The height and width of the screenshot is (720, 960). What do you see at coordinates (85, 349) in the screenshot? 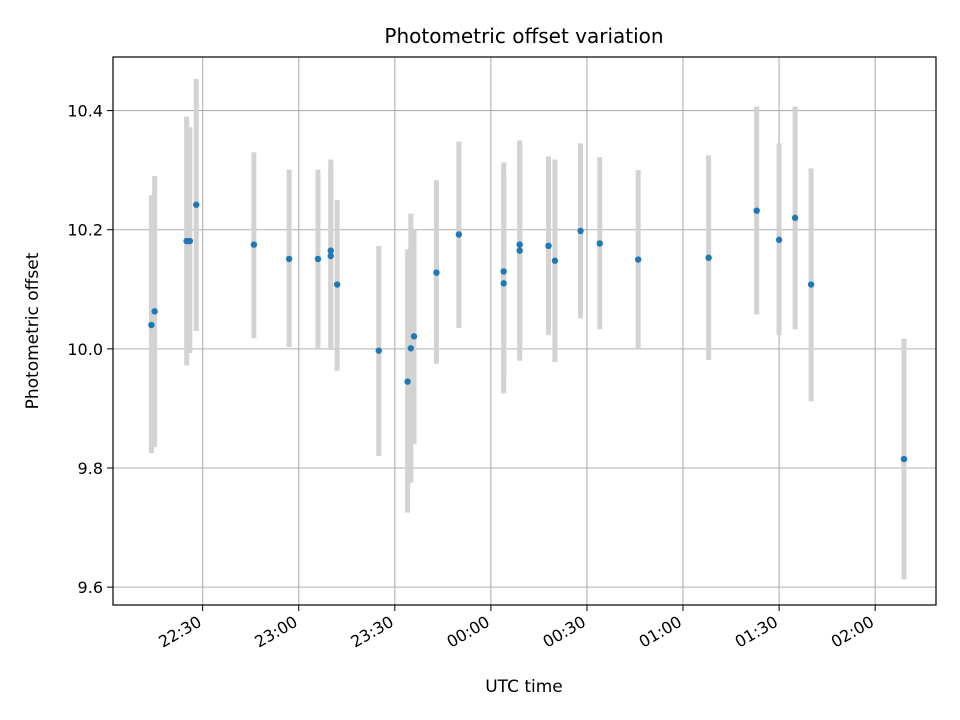
I see `y-tick-label: 10.0` at bounding box center [85, 349].